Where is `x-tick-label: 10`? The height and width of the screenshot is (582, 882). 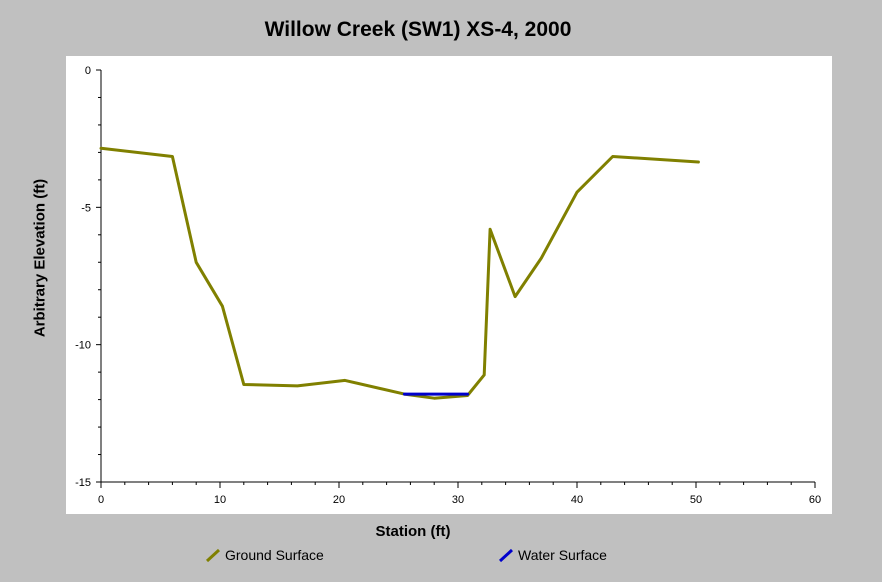
x-tick-label: 10 is located at coordinates (220, 500).